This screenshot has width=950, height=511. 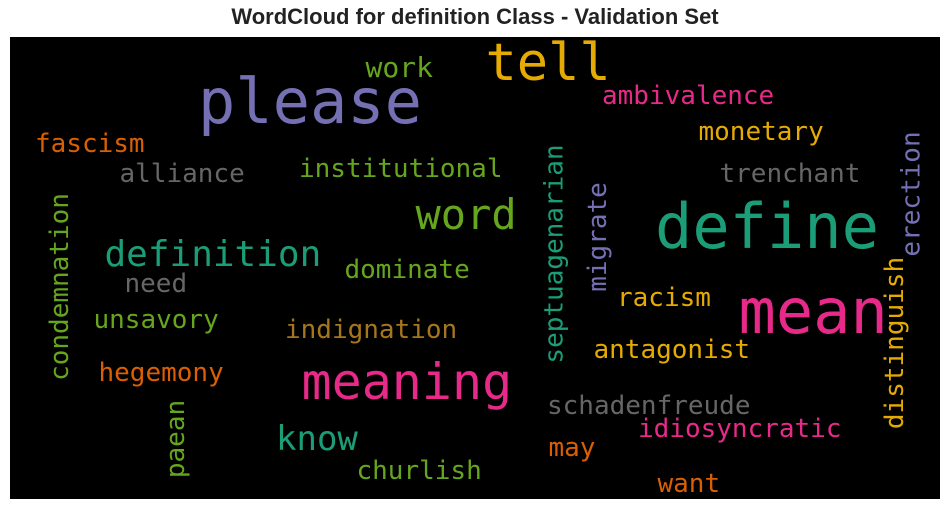 I want to click on word-definition: definition, so click(x=213, y=254).